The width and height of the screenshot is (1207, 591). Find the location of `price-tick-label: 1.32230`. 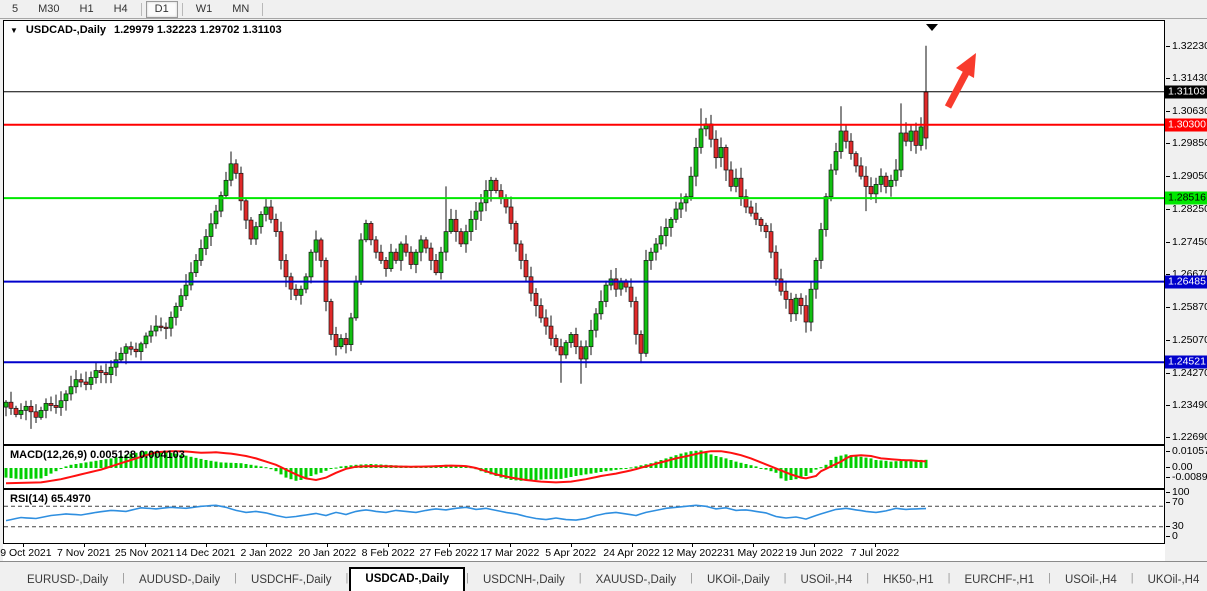

price-tick-label: 1.32230 is located at coordinates (1186, 46).